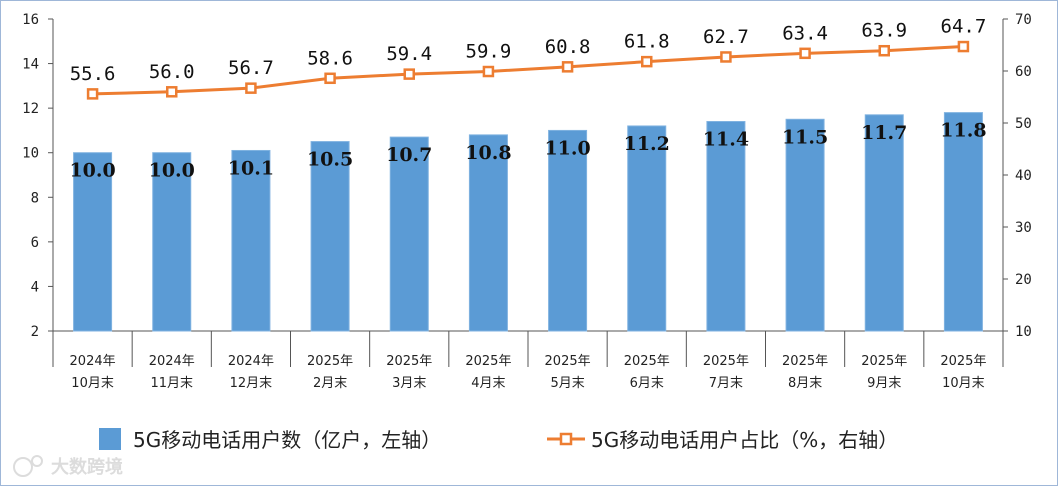  I want to click on line-data-label: 56.7, so click(251, 68).